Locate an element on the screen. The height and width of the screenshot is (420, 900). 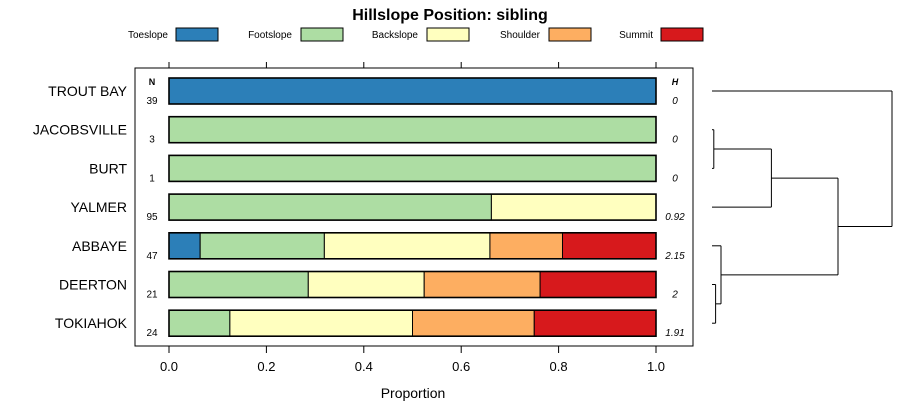
legend-label-shoulder: Shoulder is located at coordinates (520, 35).